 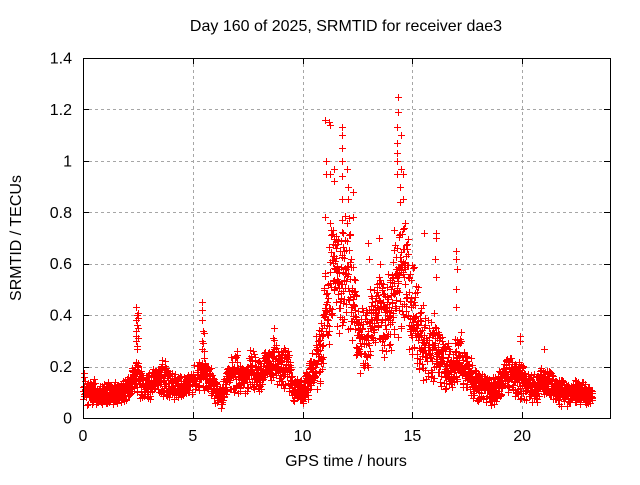 What do you see at coordinates (522, 436) in the screenshot?
I see `x-tick-label: 20` at bounding box center [522, 436].